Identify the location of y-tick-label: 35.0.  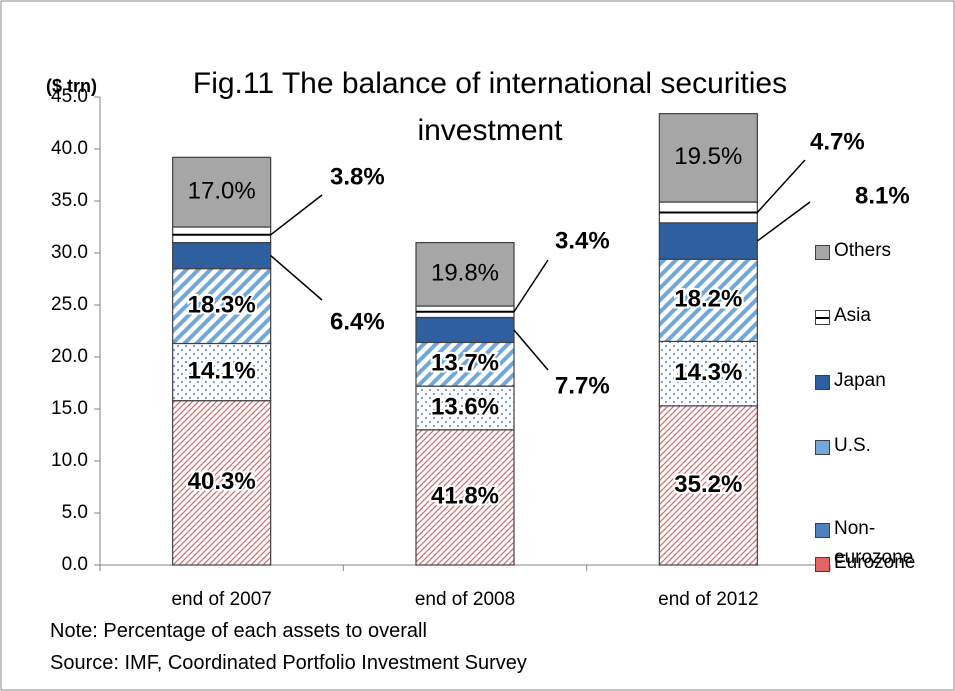
(69, 200).